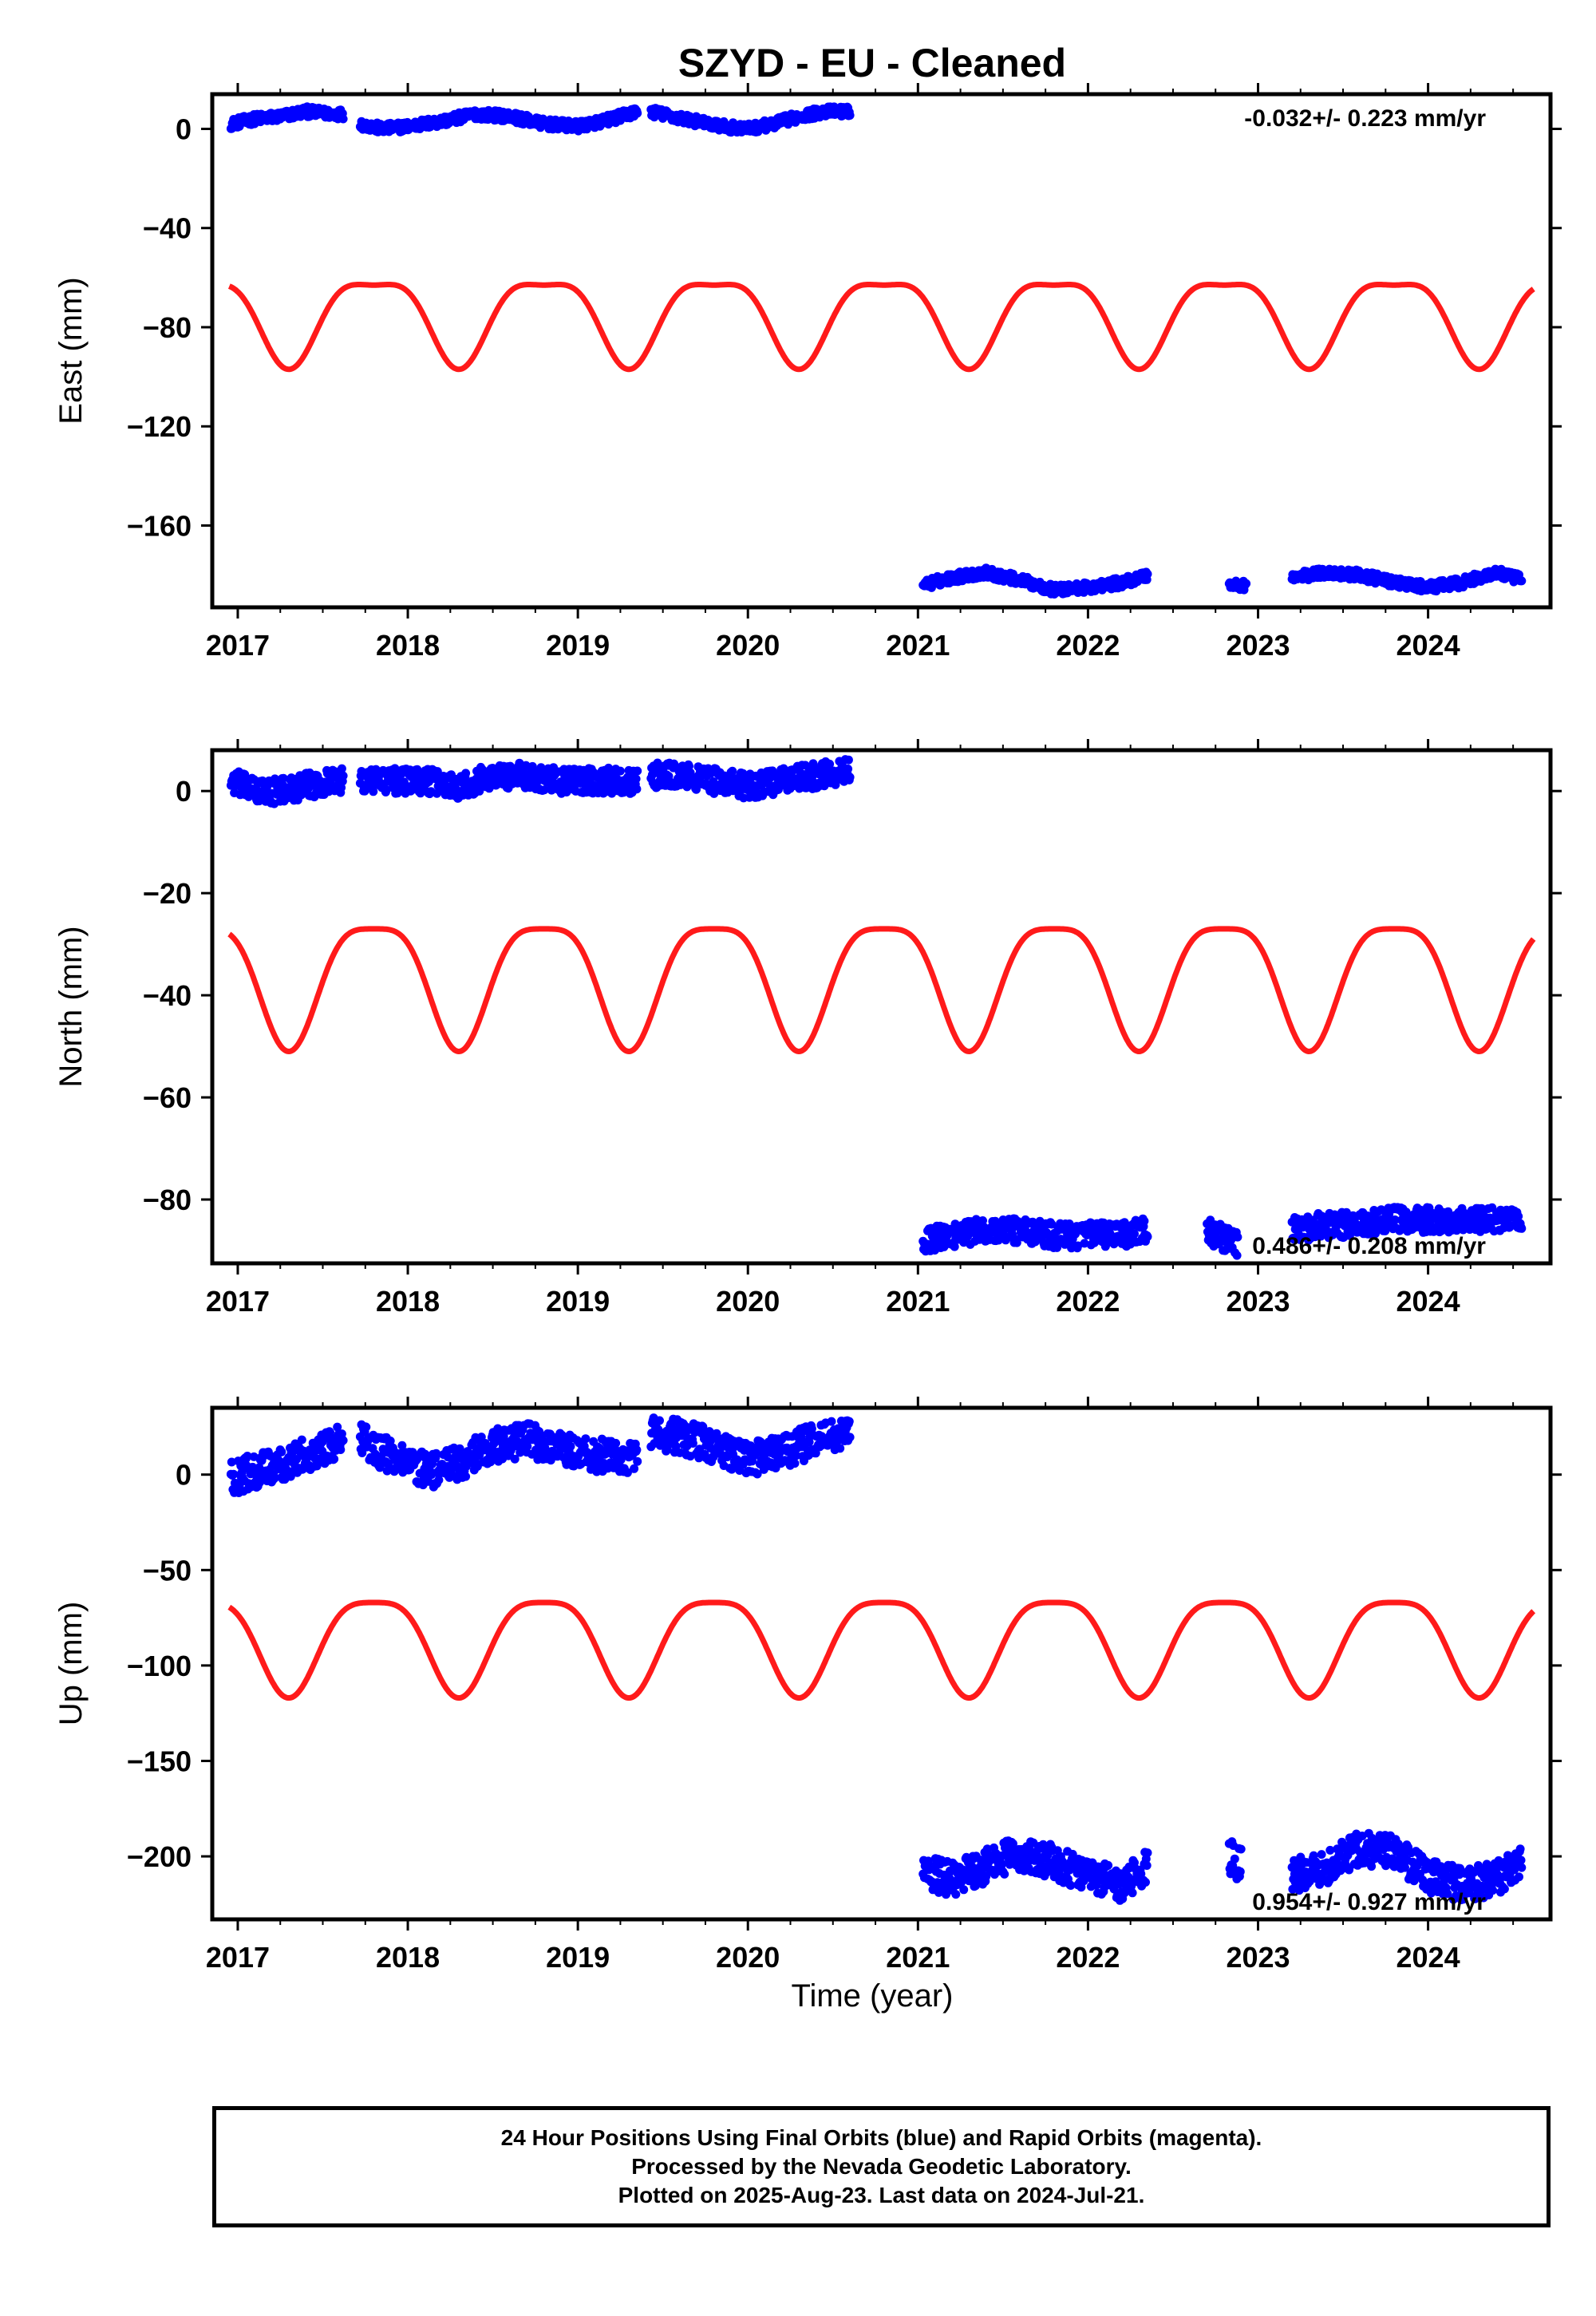  What do you see at coordinates (918, 1301) in the screenshot?
I see `x-tick-label: 2021` at bounding box center [918, 1301].